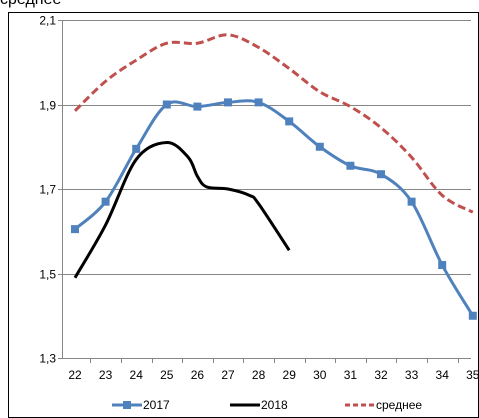 This screenshot has width=479, height=418. Describe the element at coordinates (443, 375) in the screenshot. I see `x-tick-label: 34` at that location.